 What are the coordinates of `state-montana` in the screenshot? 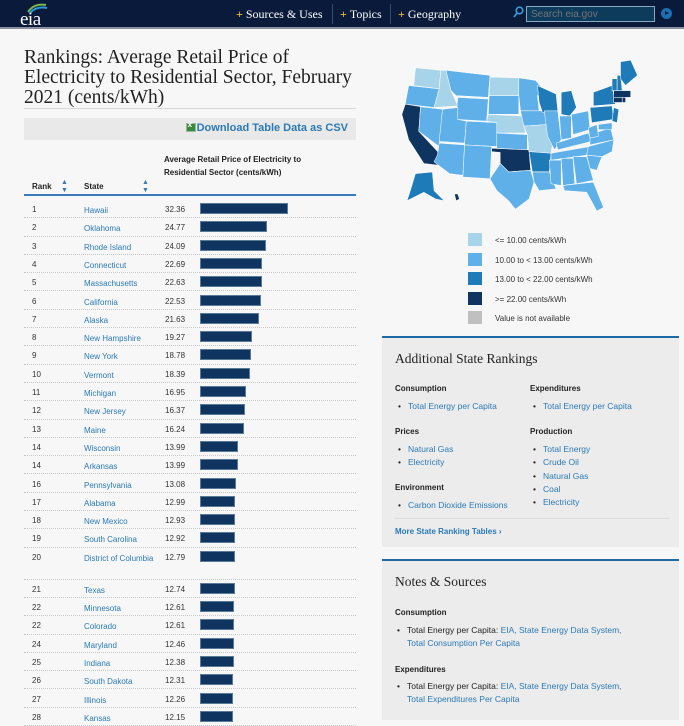 It's located at (468, 83).